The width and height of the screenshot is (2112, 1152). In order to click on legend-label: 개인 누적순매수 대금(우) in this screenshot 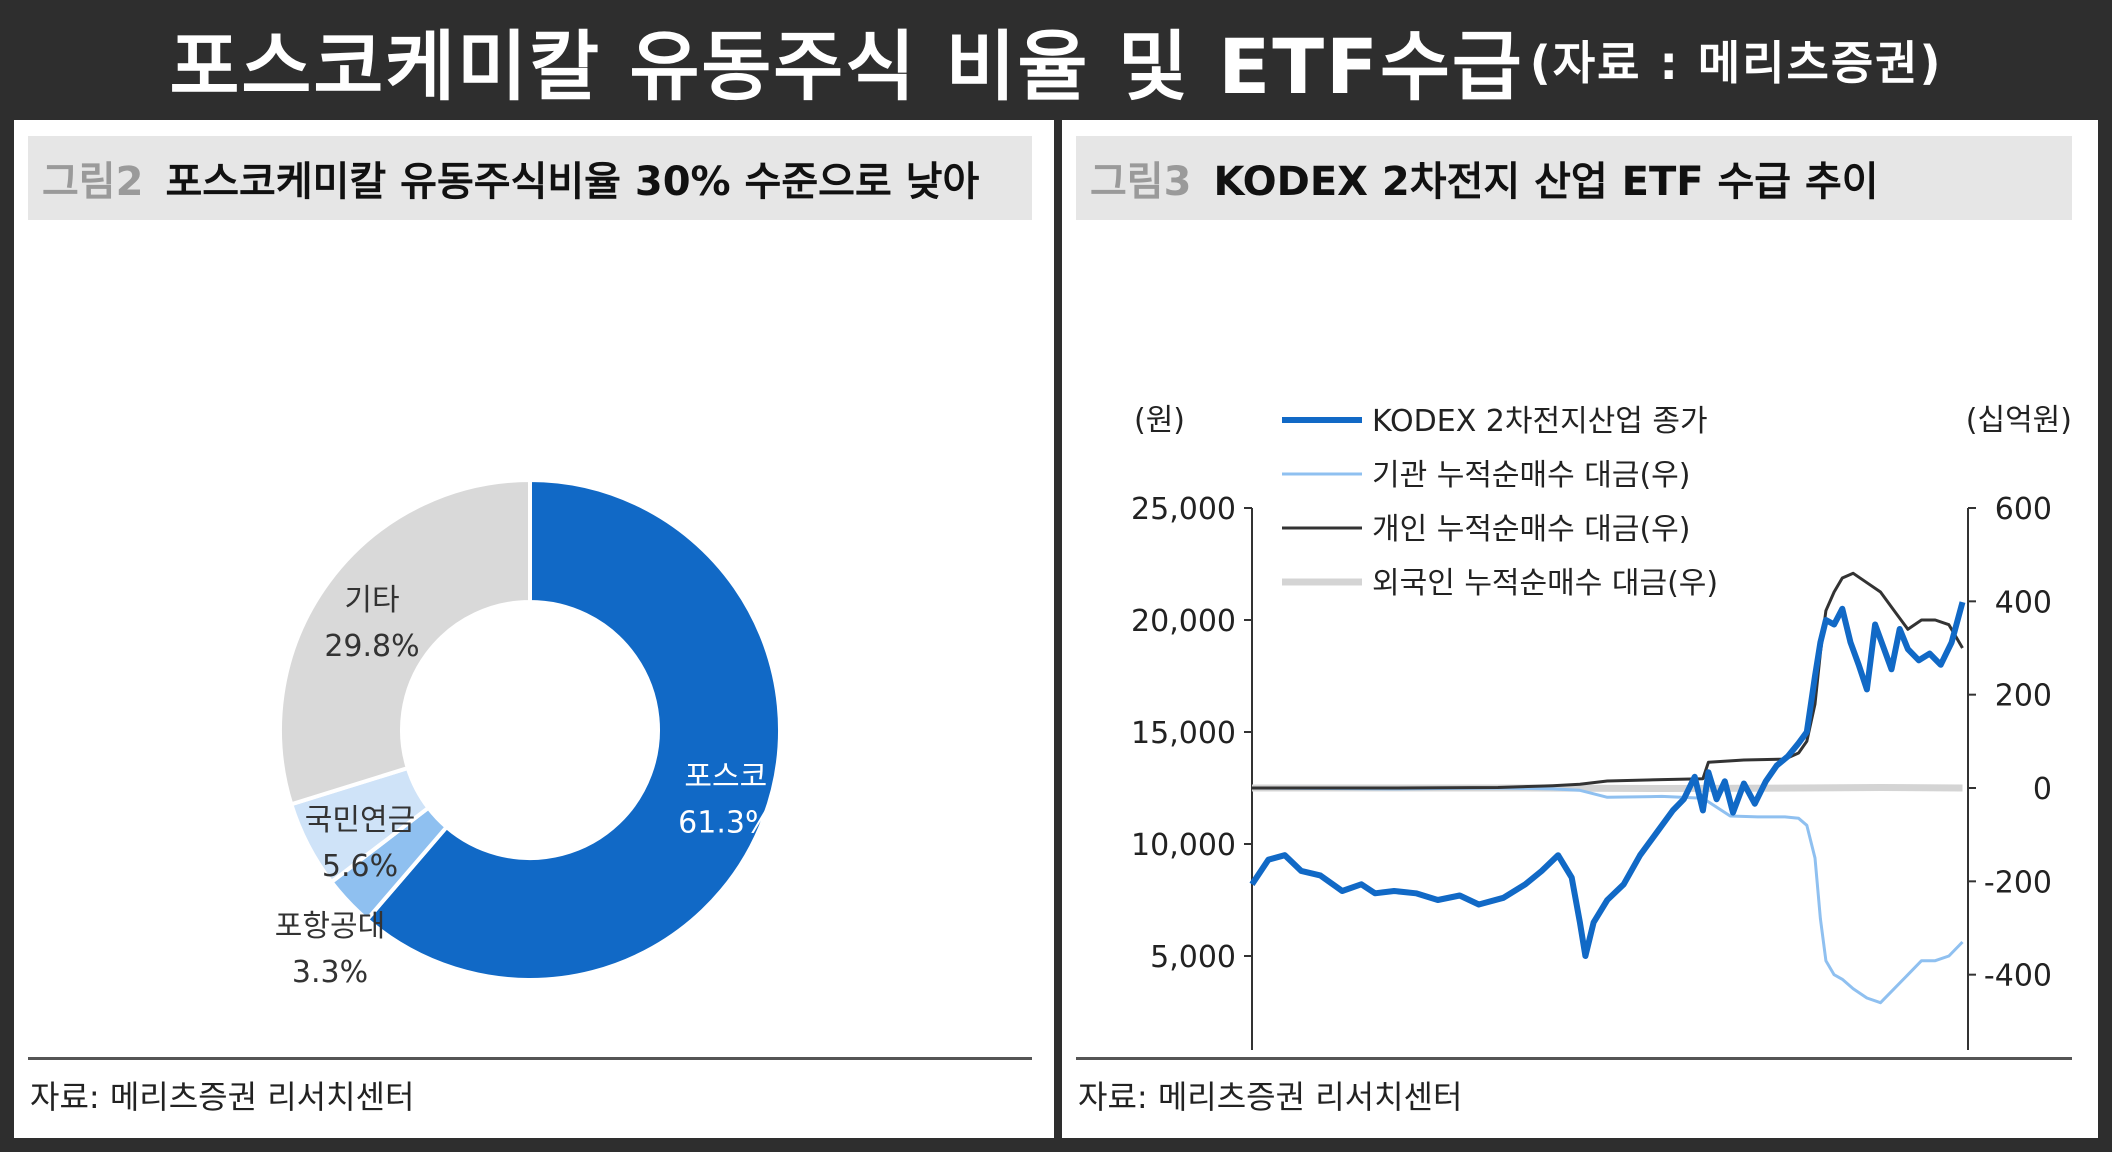, I will do `click(1531, 529)`.